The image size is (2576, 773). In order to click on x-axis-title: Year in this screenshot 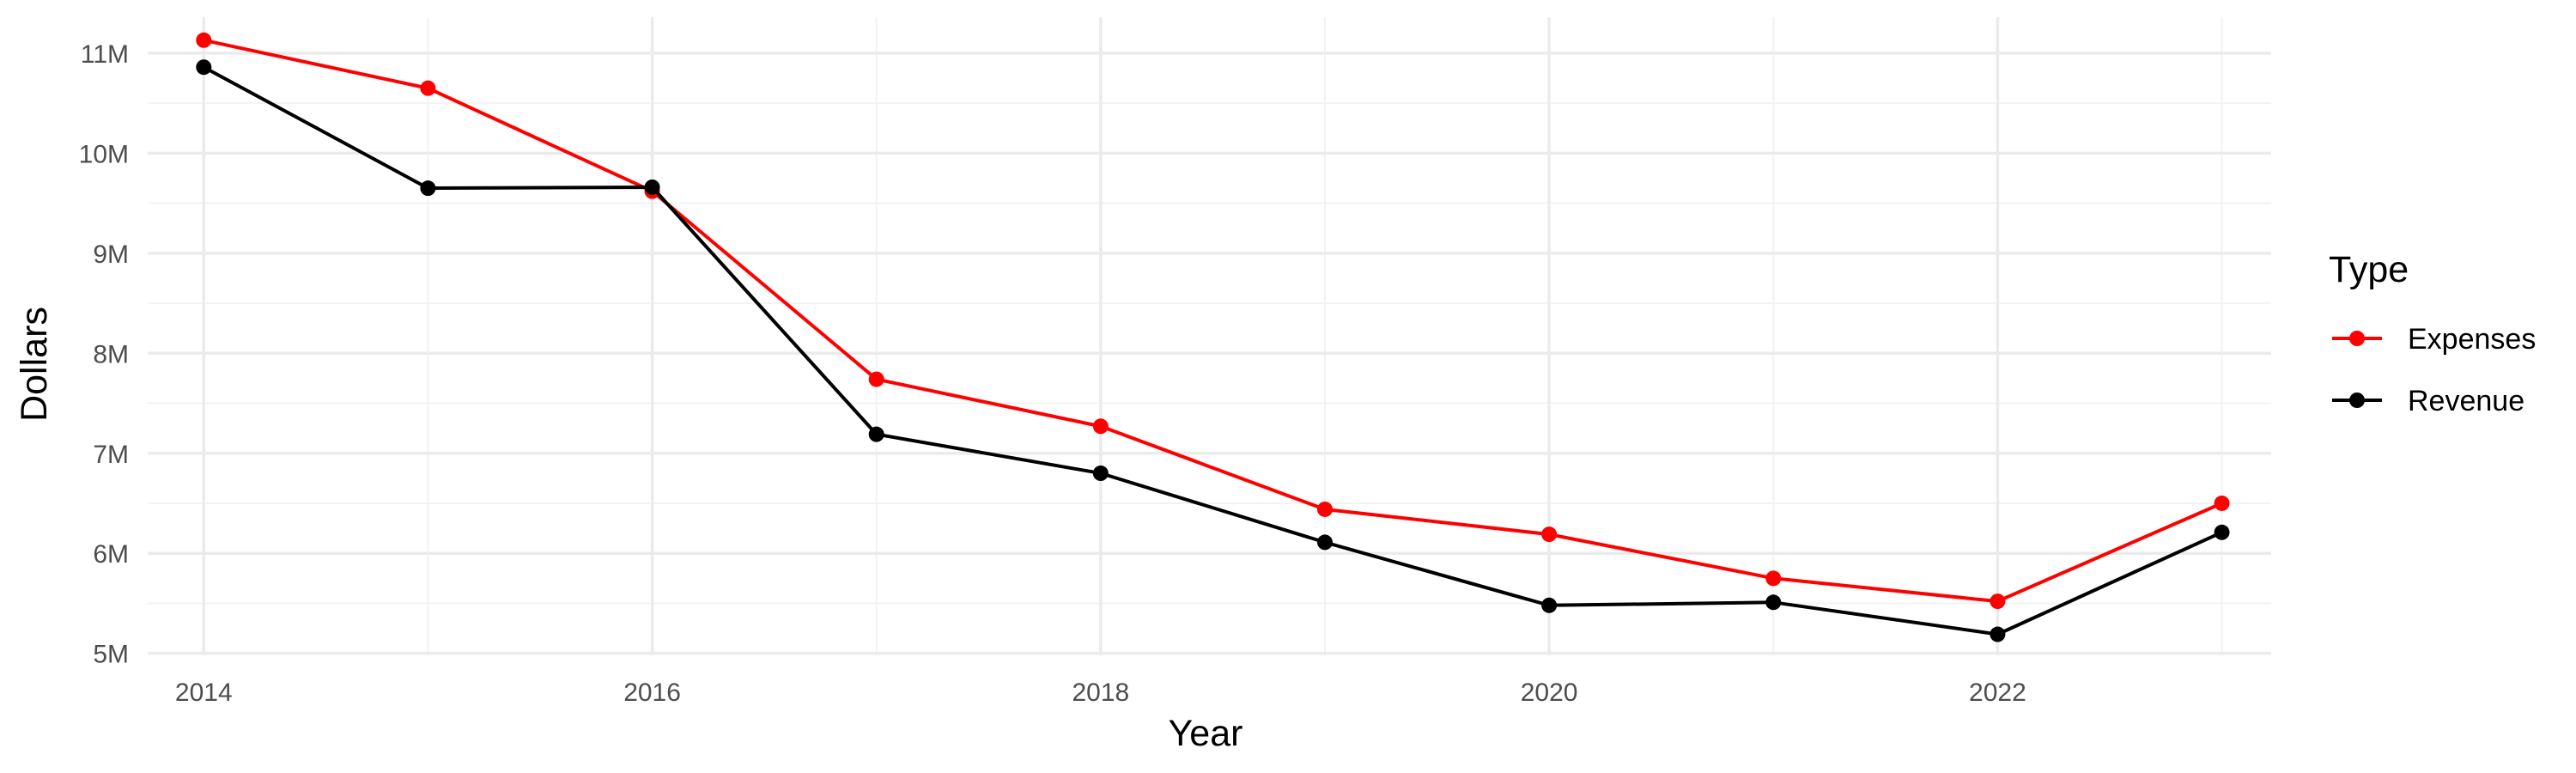, I will do `click(1206, 733)`.